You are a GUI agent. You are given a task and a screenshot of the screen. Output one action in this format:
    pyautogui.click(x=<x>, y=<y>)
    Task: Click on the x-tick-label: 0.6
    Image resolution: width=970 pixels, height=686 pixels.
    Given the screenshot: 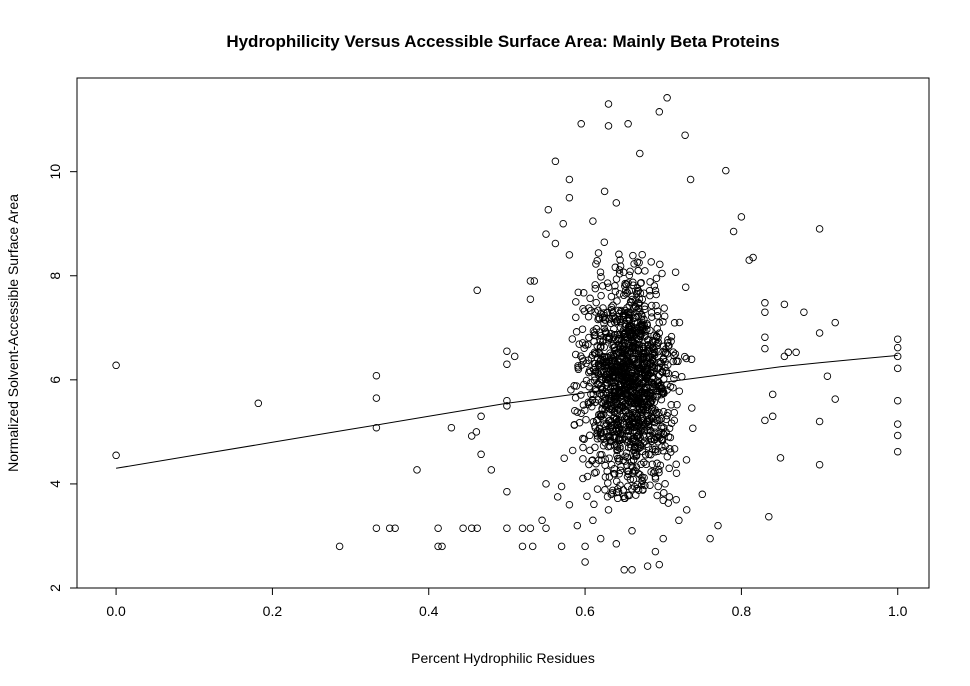 What is the action you would take?
    pyautogui.click(x=585, y=611)
    